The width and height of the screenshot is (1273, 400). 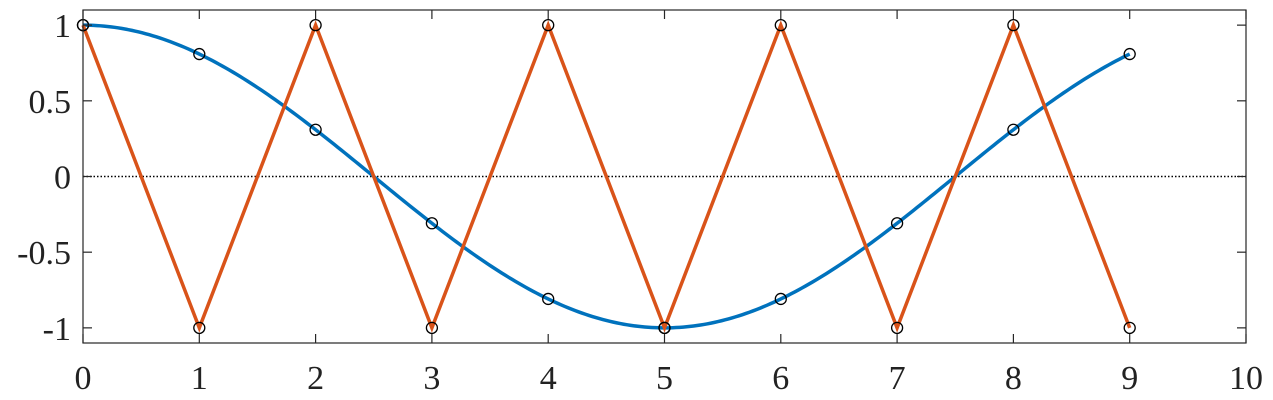 What do you see at coordinates (199, 378) in the screenshot?
I see `x-tick-label-1: 1` at bounding box center [199, 378].